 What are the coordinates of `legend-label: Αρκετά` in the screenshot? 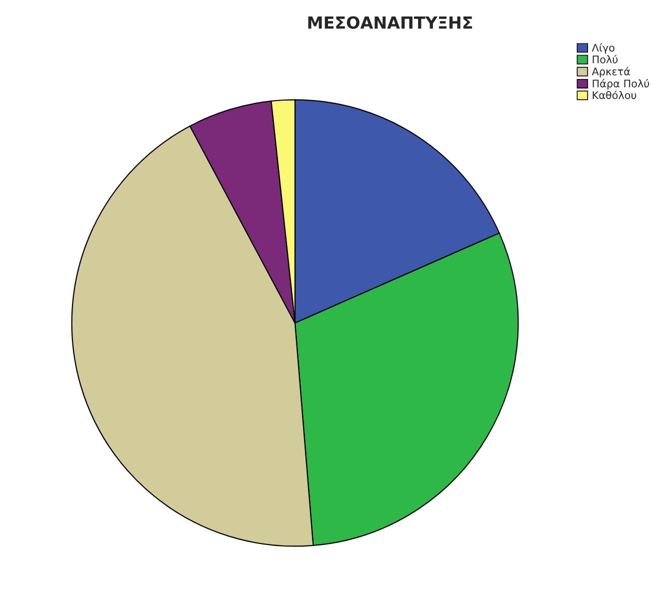 It's located at (611, 72).